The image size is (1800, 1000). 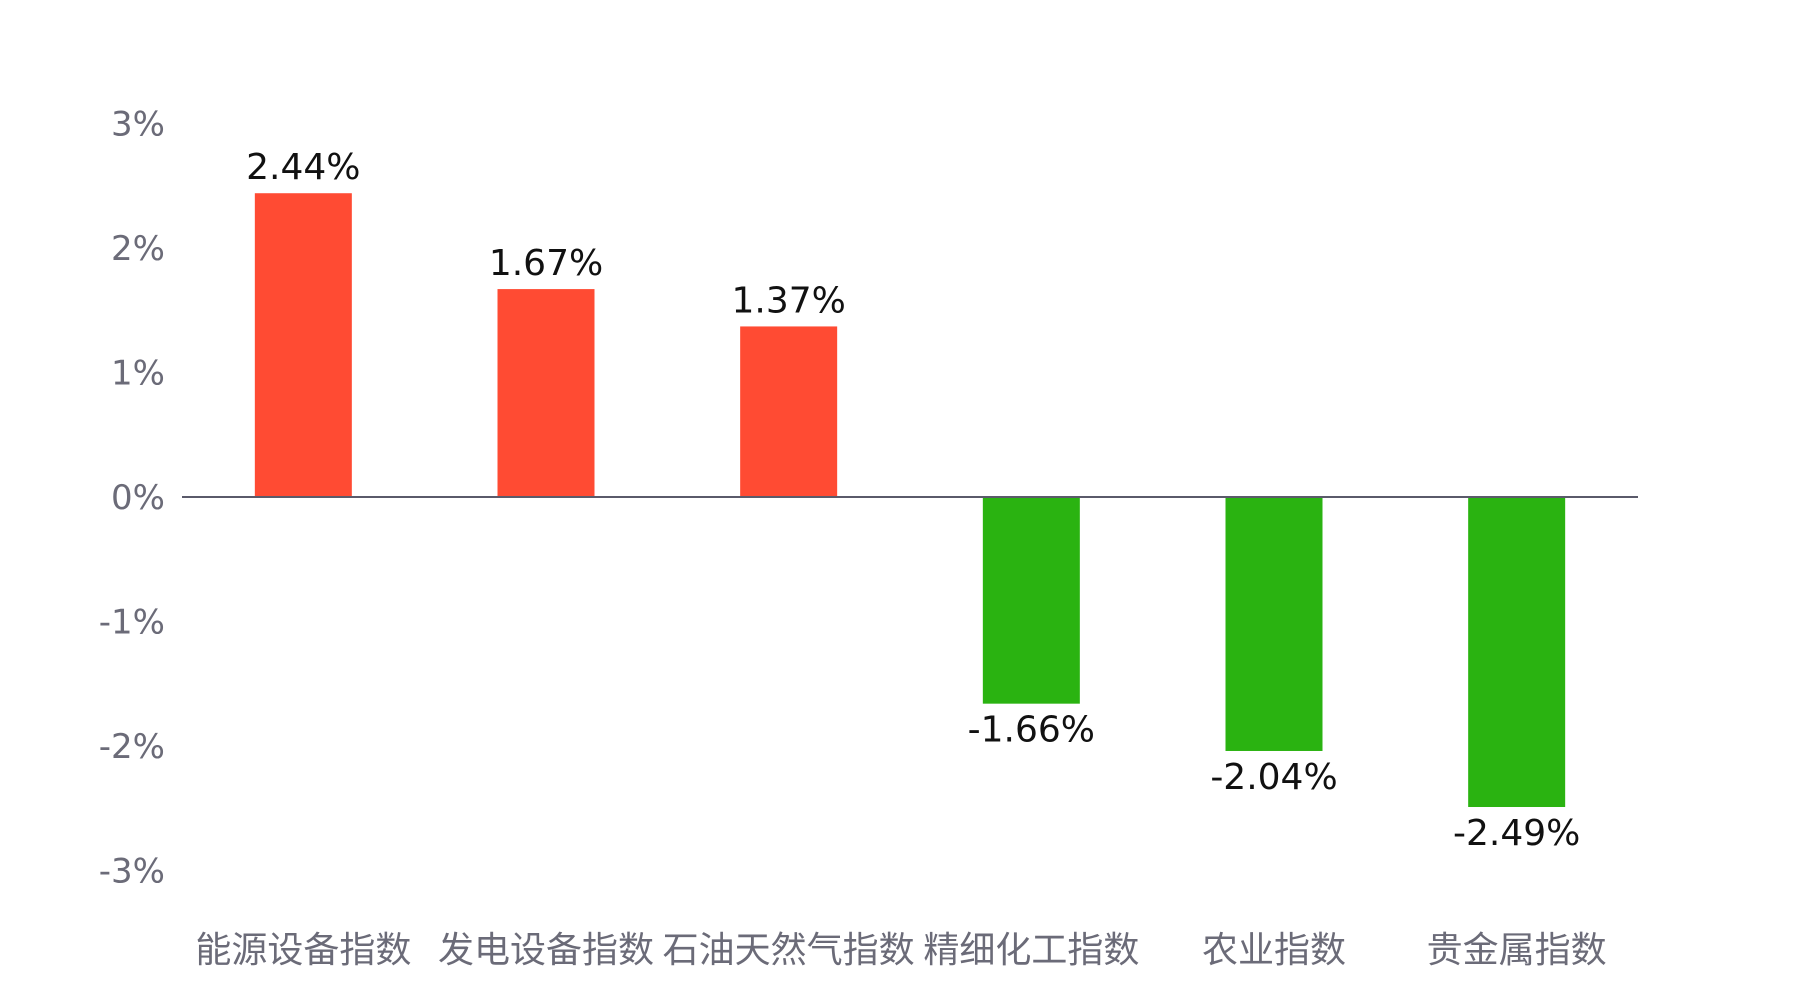 I want to click on x-axis-labels: 能源设备指数 发电设备指数 石油天然气指数 精细化工指数 农业指数 贵金属指数, so click(x=900, y=950).